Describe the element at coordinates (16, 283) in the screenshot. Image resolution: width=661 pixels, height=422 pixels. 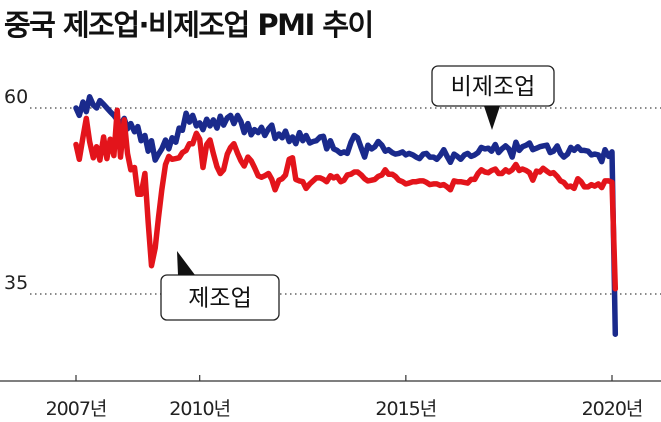
I see `y-tick-label-35: 35` at that location.